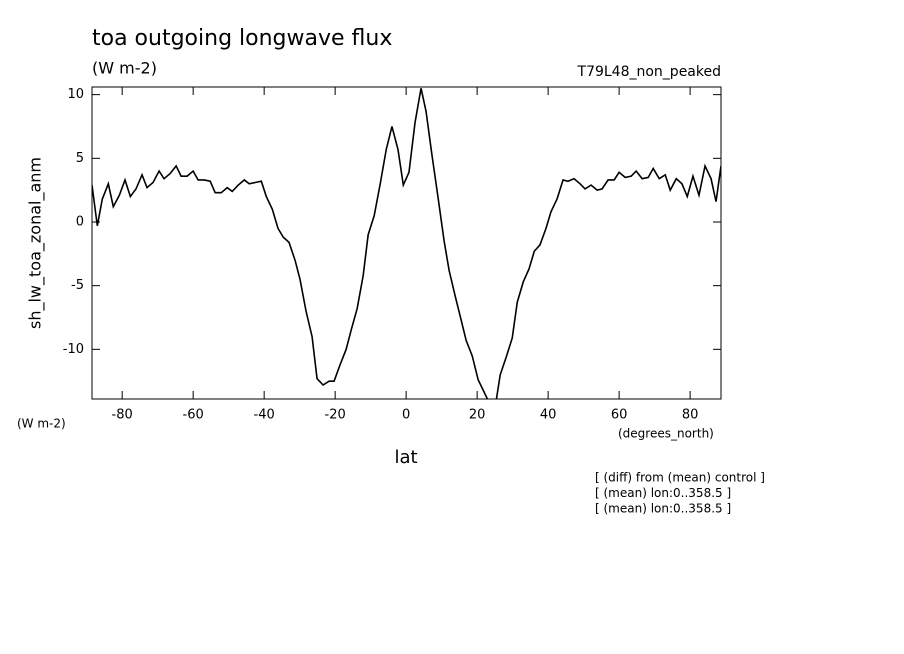 Image resolution: width=904 pixels, height=654 pixels. I want to click on x-tick-label: 60, so click(619, 415).